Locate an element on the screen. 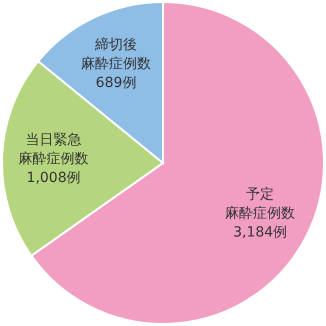  slice-label: 当日緊急麻酔症例数 is located at coordinates (53, 150).